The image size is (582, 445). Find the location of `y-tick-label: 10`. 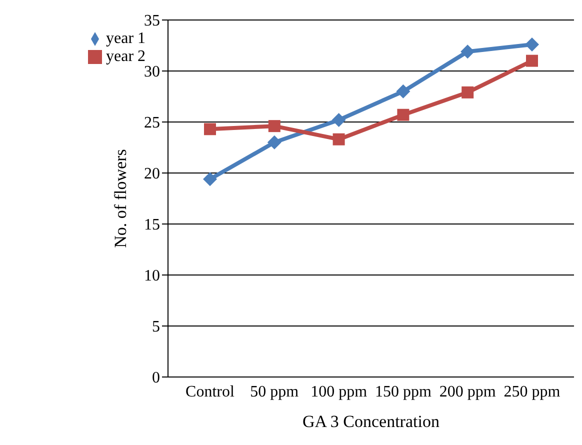

y-tick-label: 10 is located at coordinates (152, 276).